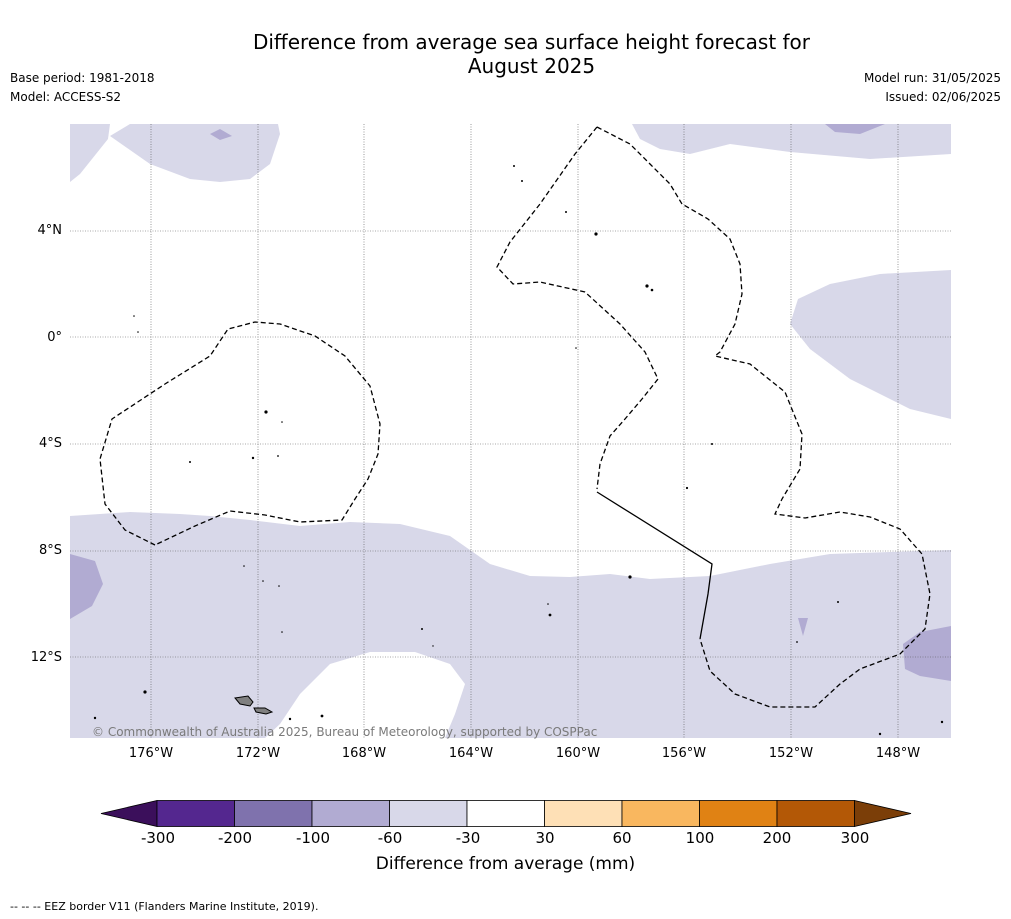 This screenshot has width=1011, height=919. What do you see at coordinates (240, 433) in the screenshot?
I see `eez-west` at bounding box center [240, 433].